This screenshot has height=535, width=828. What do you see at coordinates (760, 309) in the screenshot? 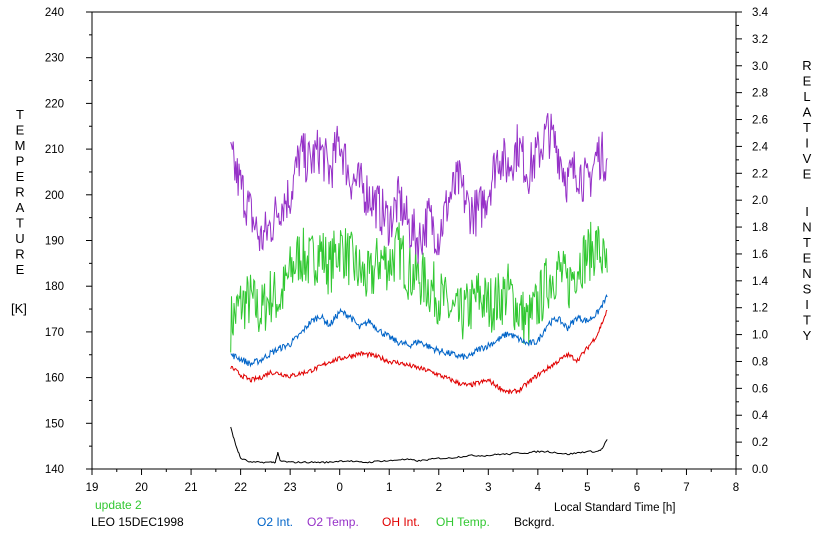
I see `y-right-tick-label: 1.2` at bounding box center [760, 309].